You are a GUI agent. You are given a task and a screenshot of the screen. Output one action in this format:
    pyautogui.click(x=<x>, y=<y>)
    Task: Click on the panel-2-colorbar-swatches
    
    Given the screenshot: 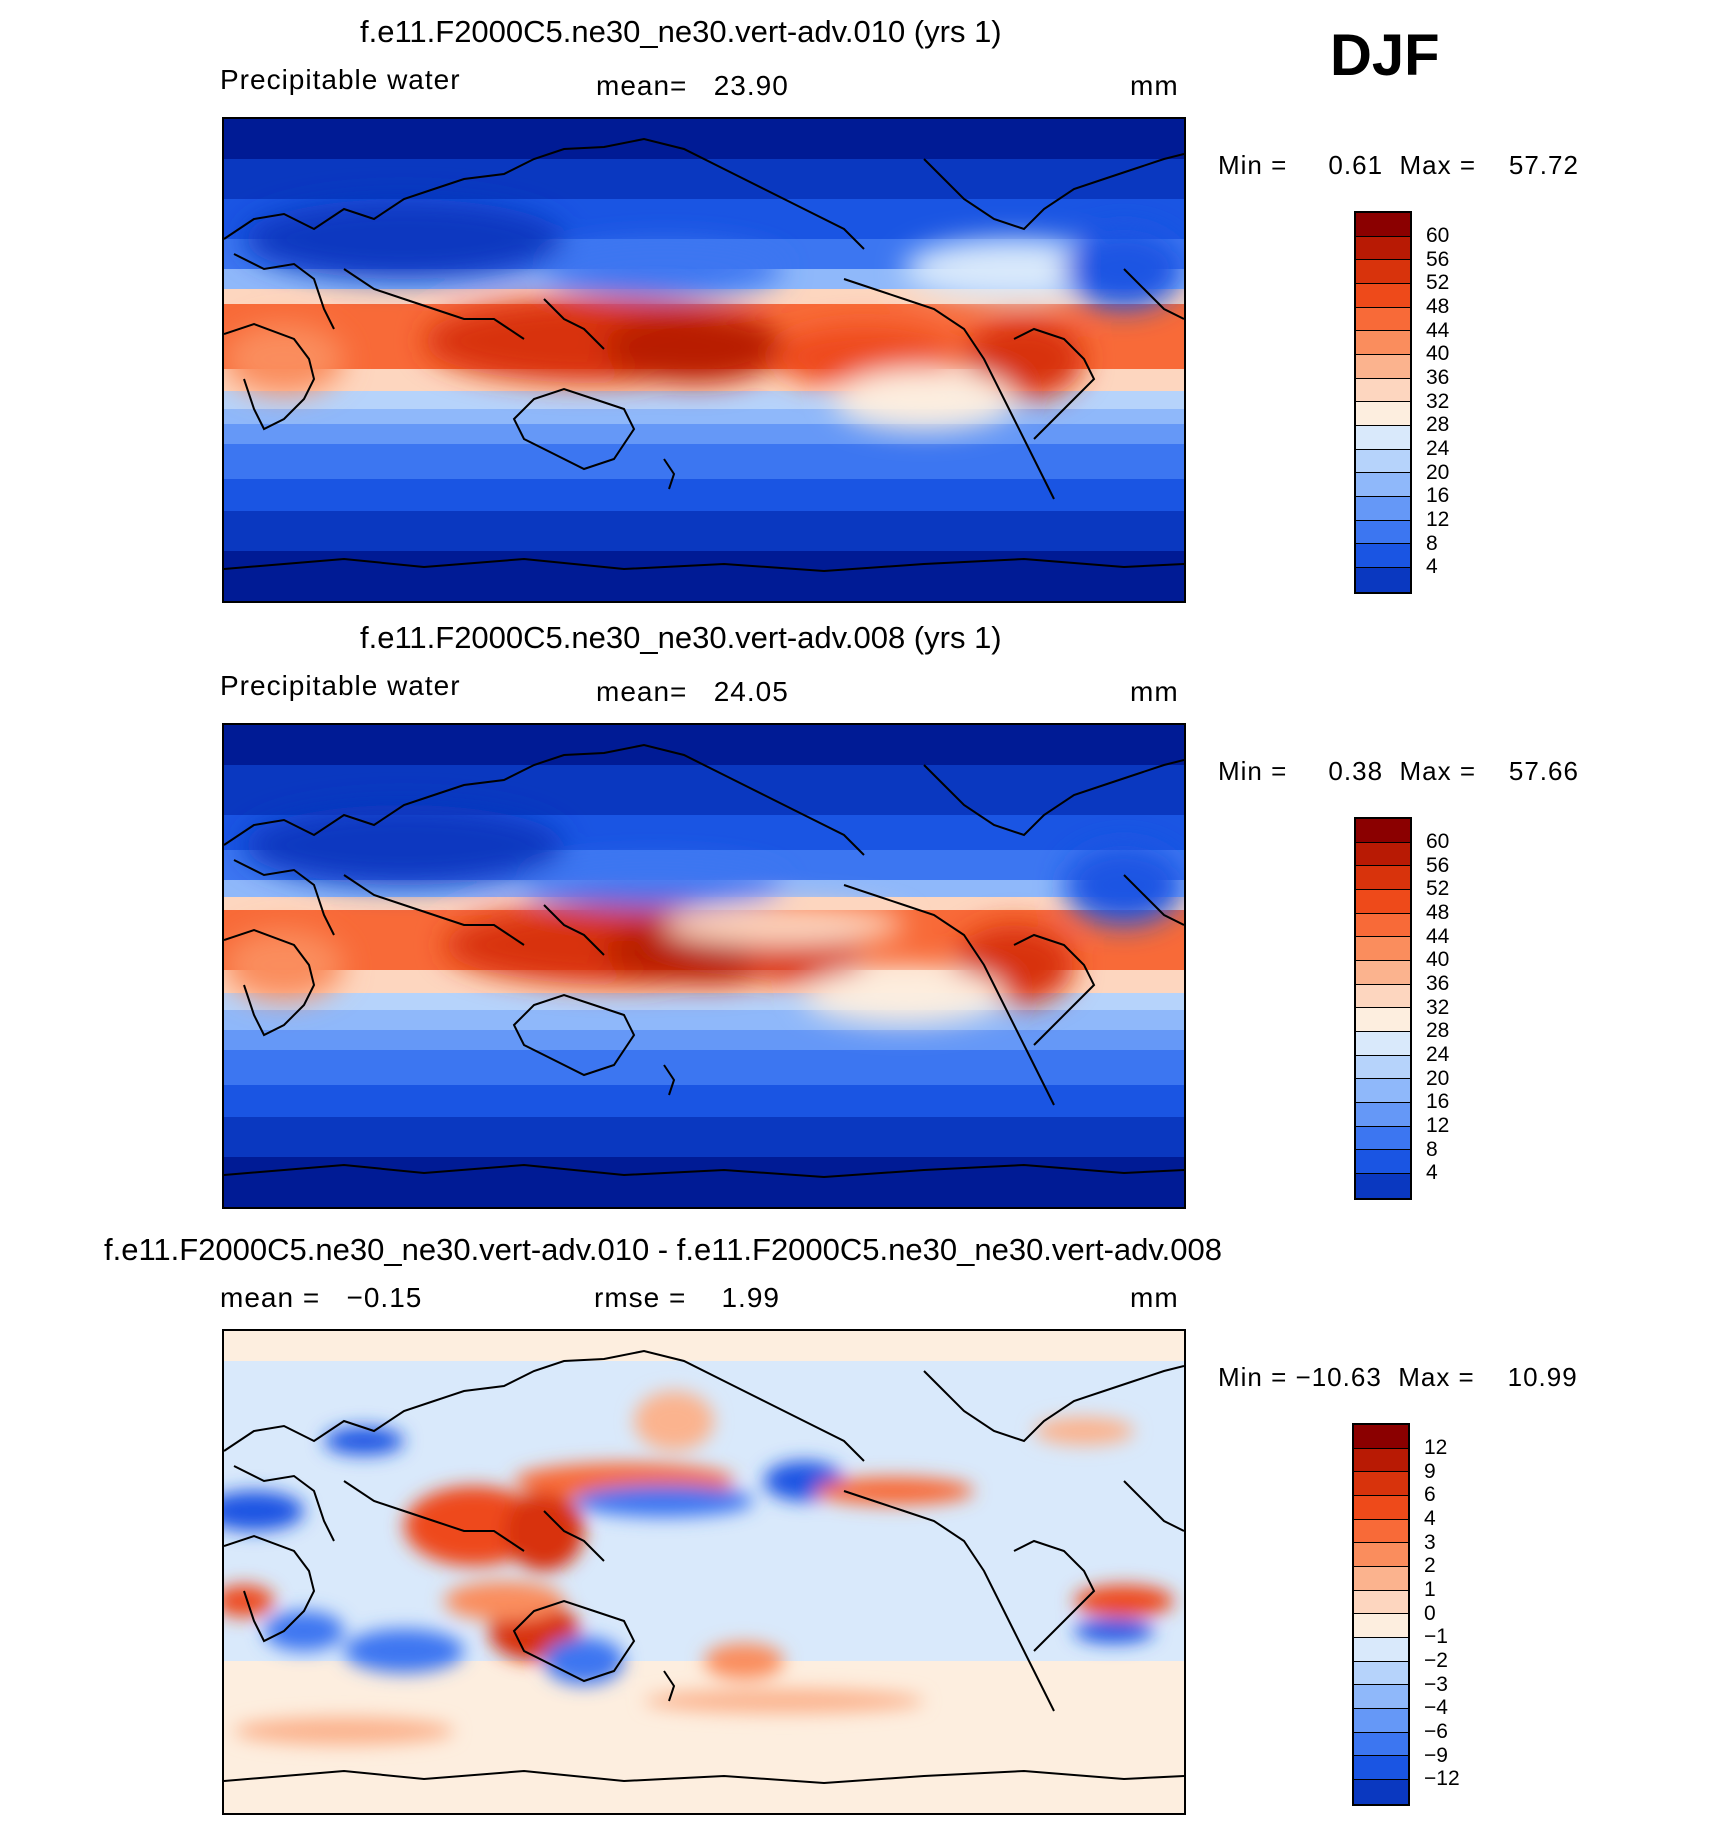 What is the action you would take?
    pyautogui.click(x=1383, y=1008)
    